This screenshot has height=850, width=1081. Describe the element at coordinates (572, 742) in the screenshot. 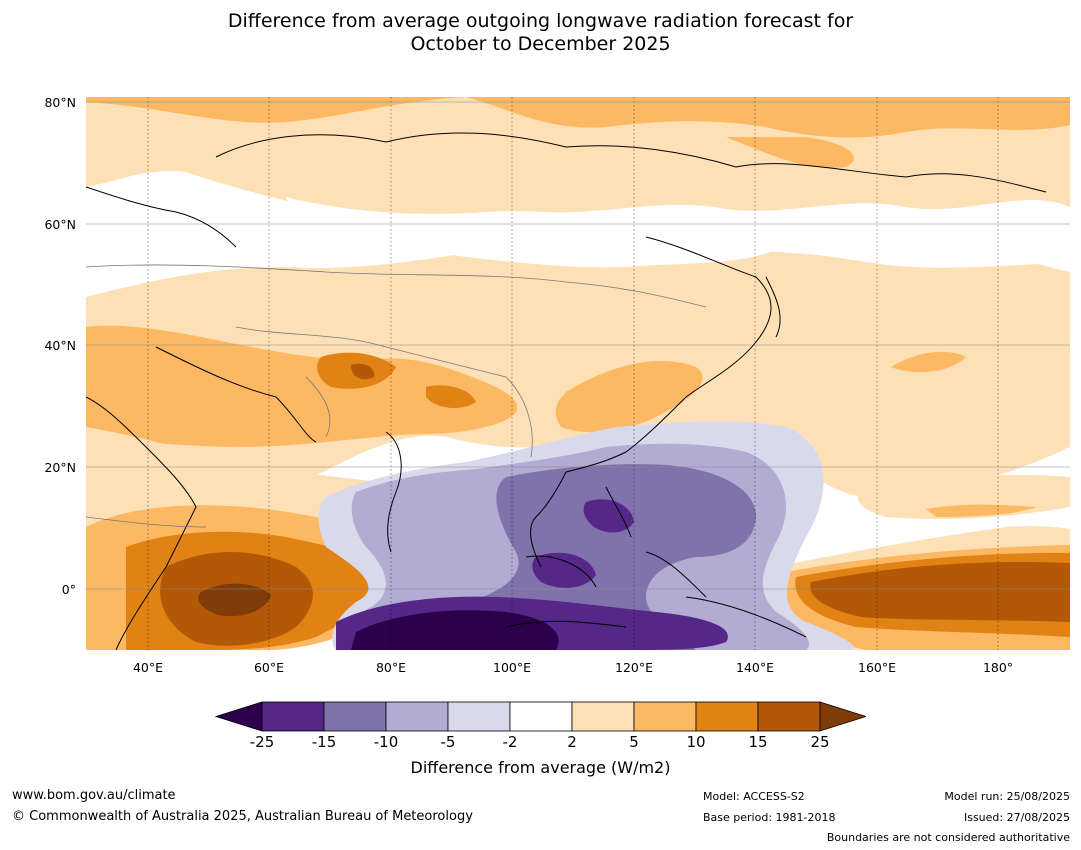

I see `colorbar-tick: 2` at that location.